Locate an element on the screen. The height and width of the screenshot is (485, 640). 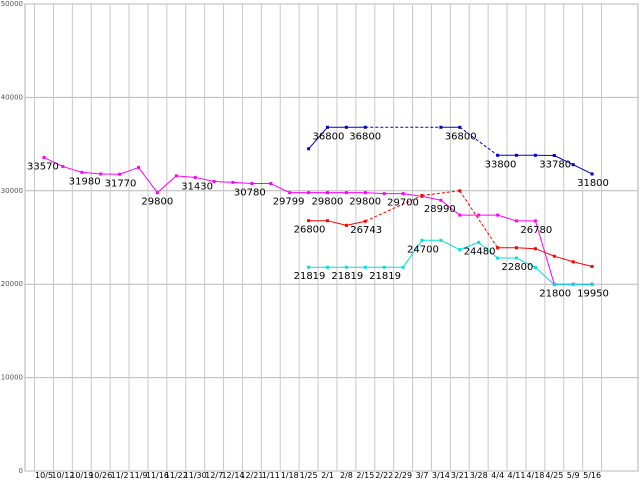
x-tick-label: 11/9 is located at coordinates (139, 475).